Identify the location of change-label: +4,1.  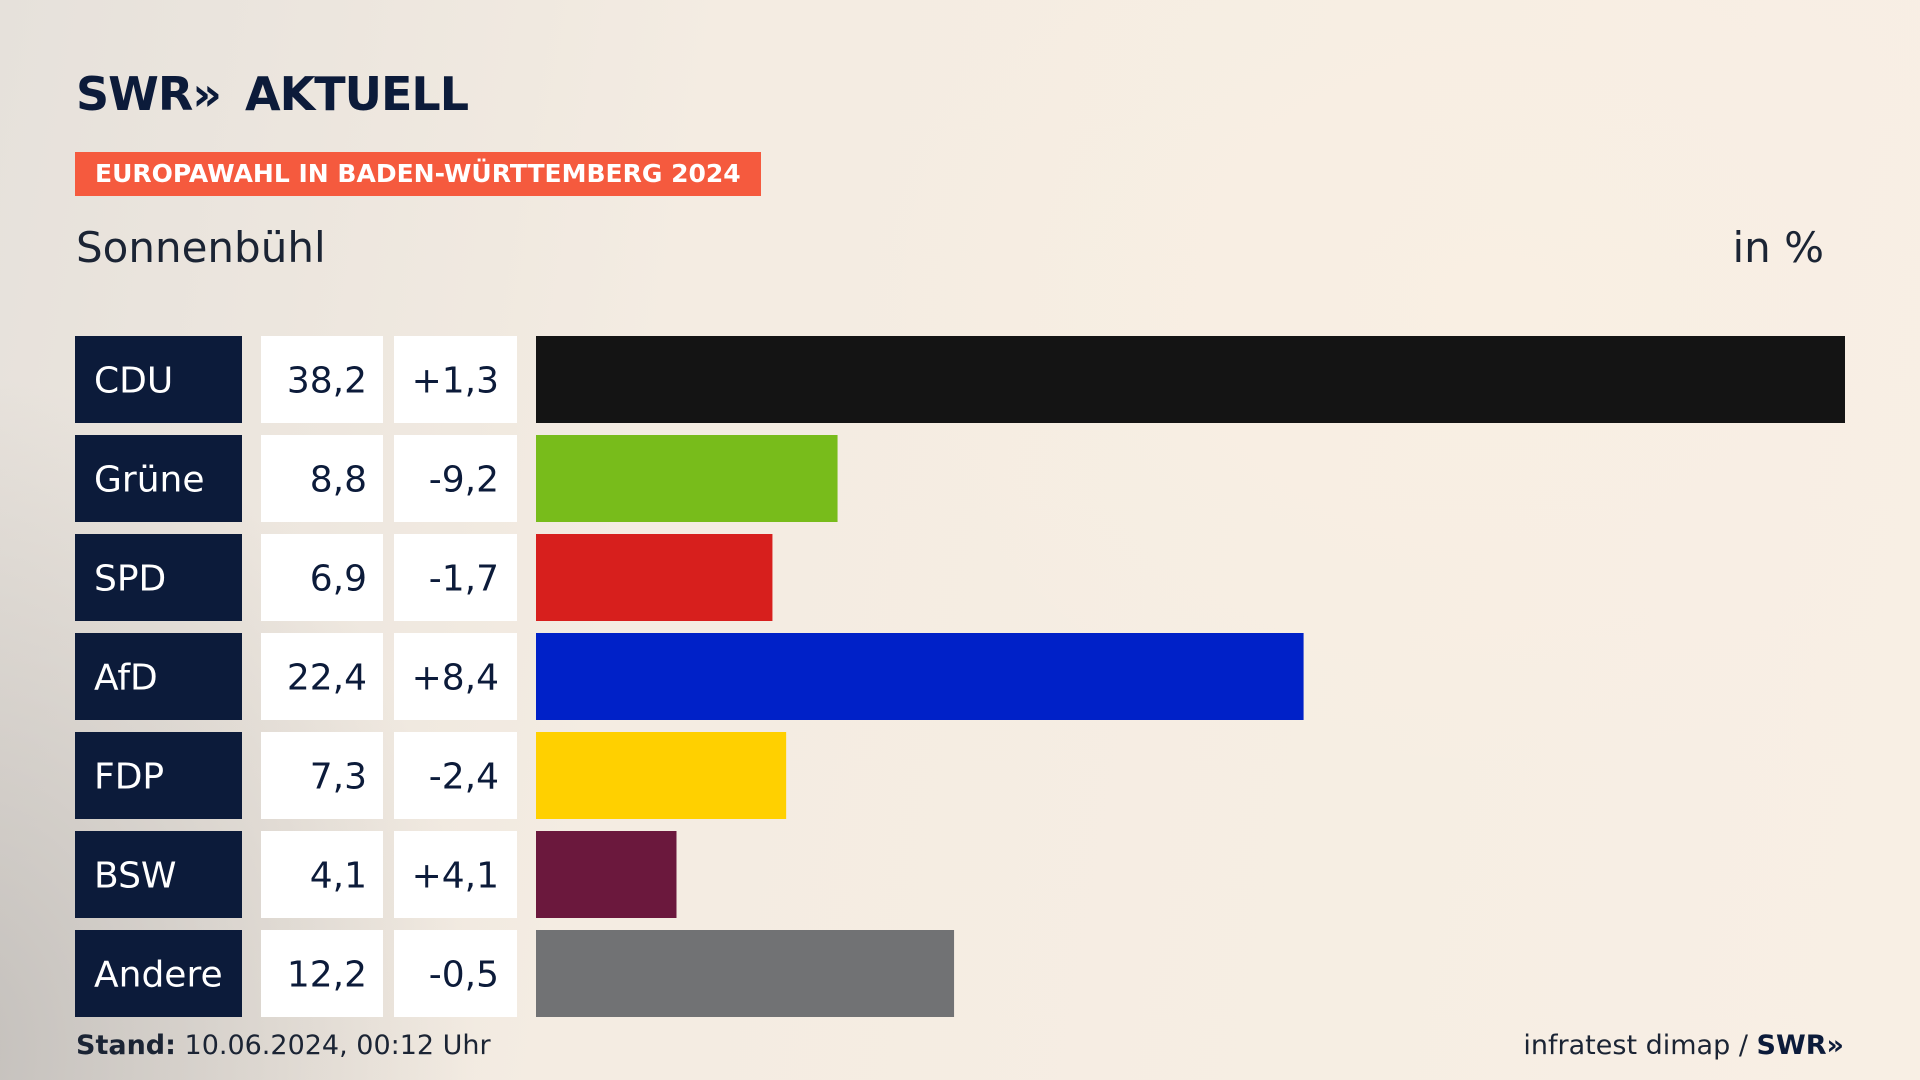
(455, 876).